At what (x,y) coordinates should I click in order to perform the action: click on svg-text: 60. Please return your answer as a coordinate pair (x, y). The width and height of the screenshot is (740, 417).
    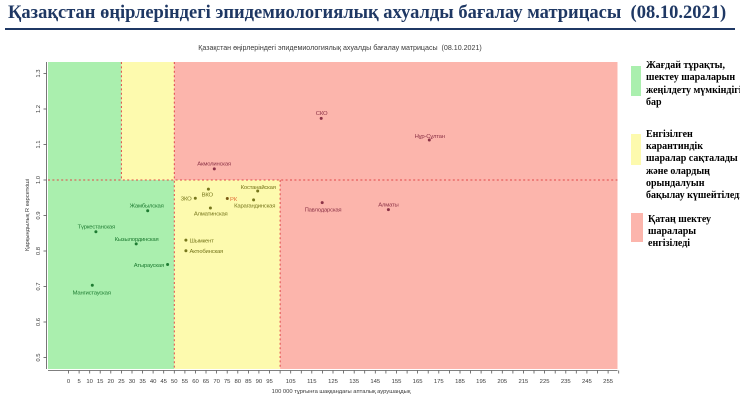
    Looking at the image, I should click on (195, 382).